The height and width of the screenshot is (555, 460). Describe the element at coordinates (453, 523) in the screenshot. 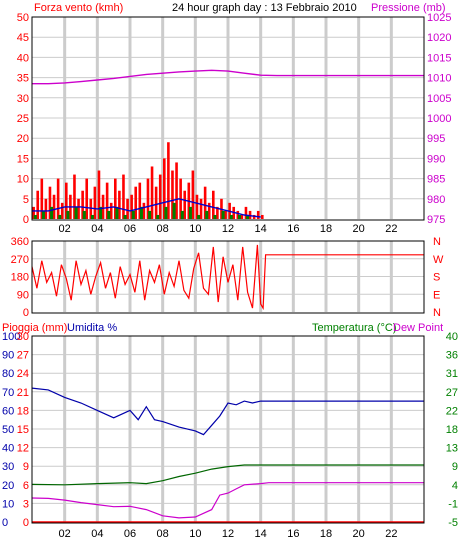

I see `temperature-y-tick: -5` at that location.